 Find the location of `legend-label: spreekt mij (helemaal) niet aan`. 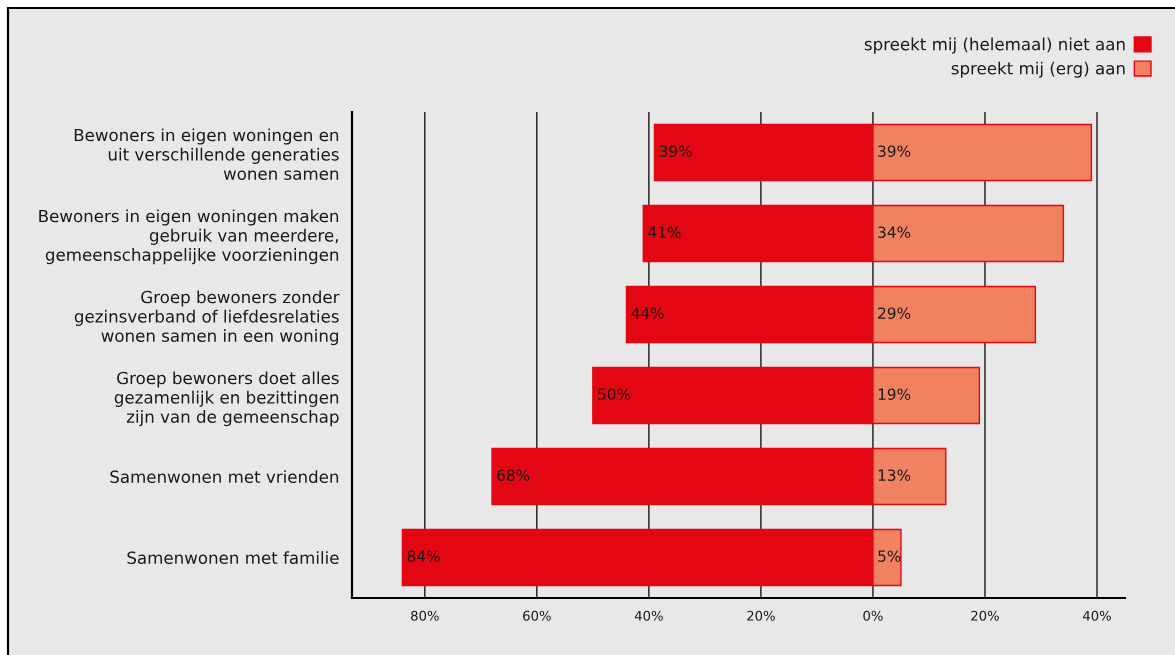

legend-label: spreekt mij (helemaal) niet aan is located at coordinates (994, 45).